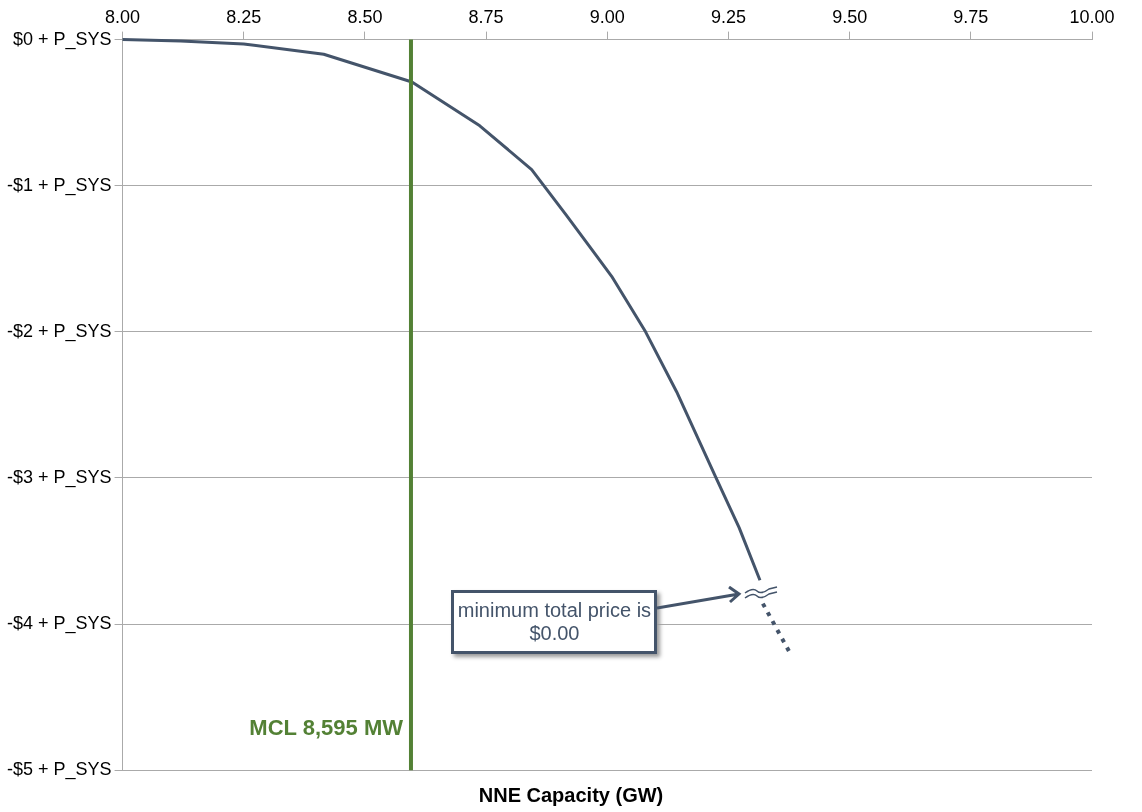 This screenshot has height=812, width=1142. I want to click on x-tick-label: 8.00, so click(123, 16).